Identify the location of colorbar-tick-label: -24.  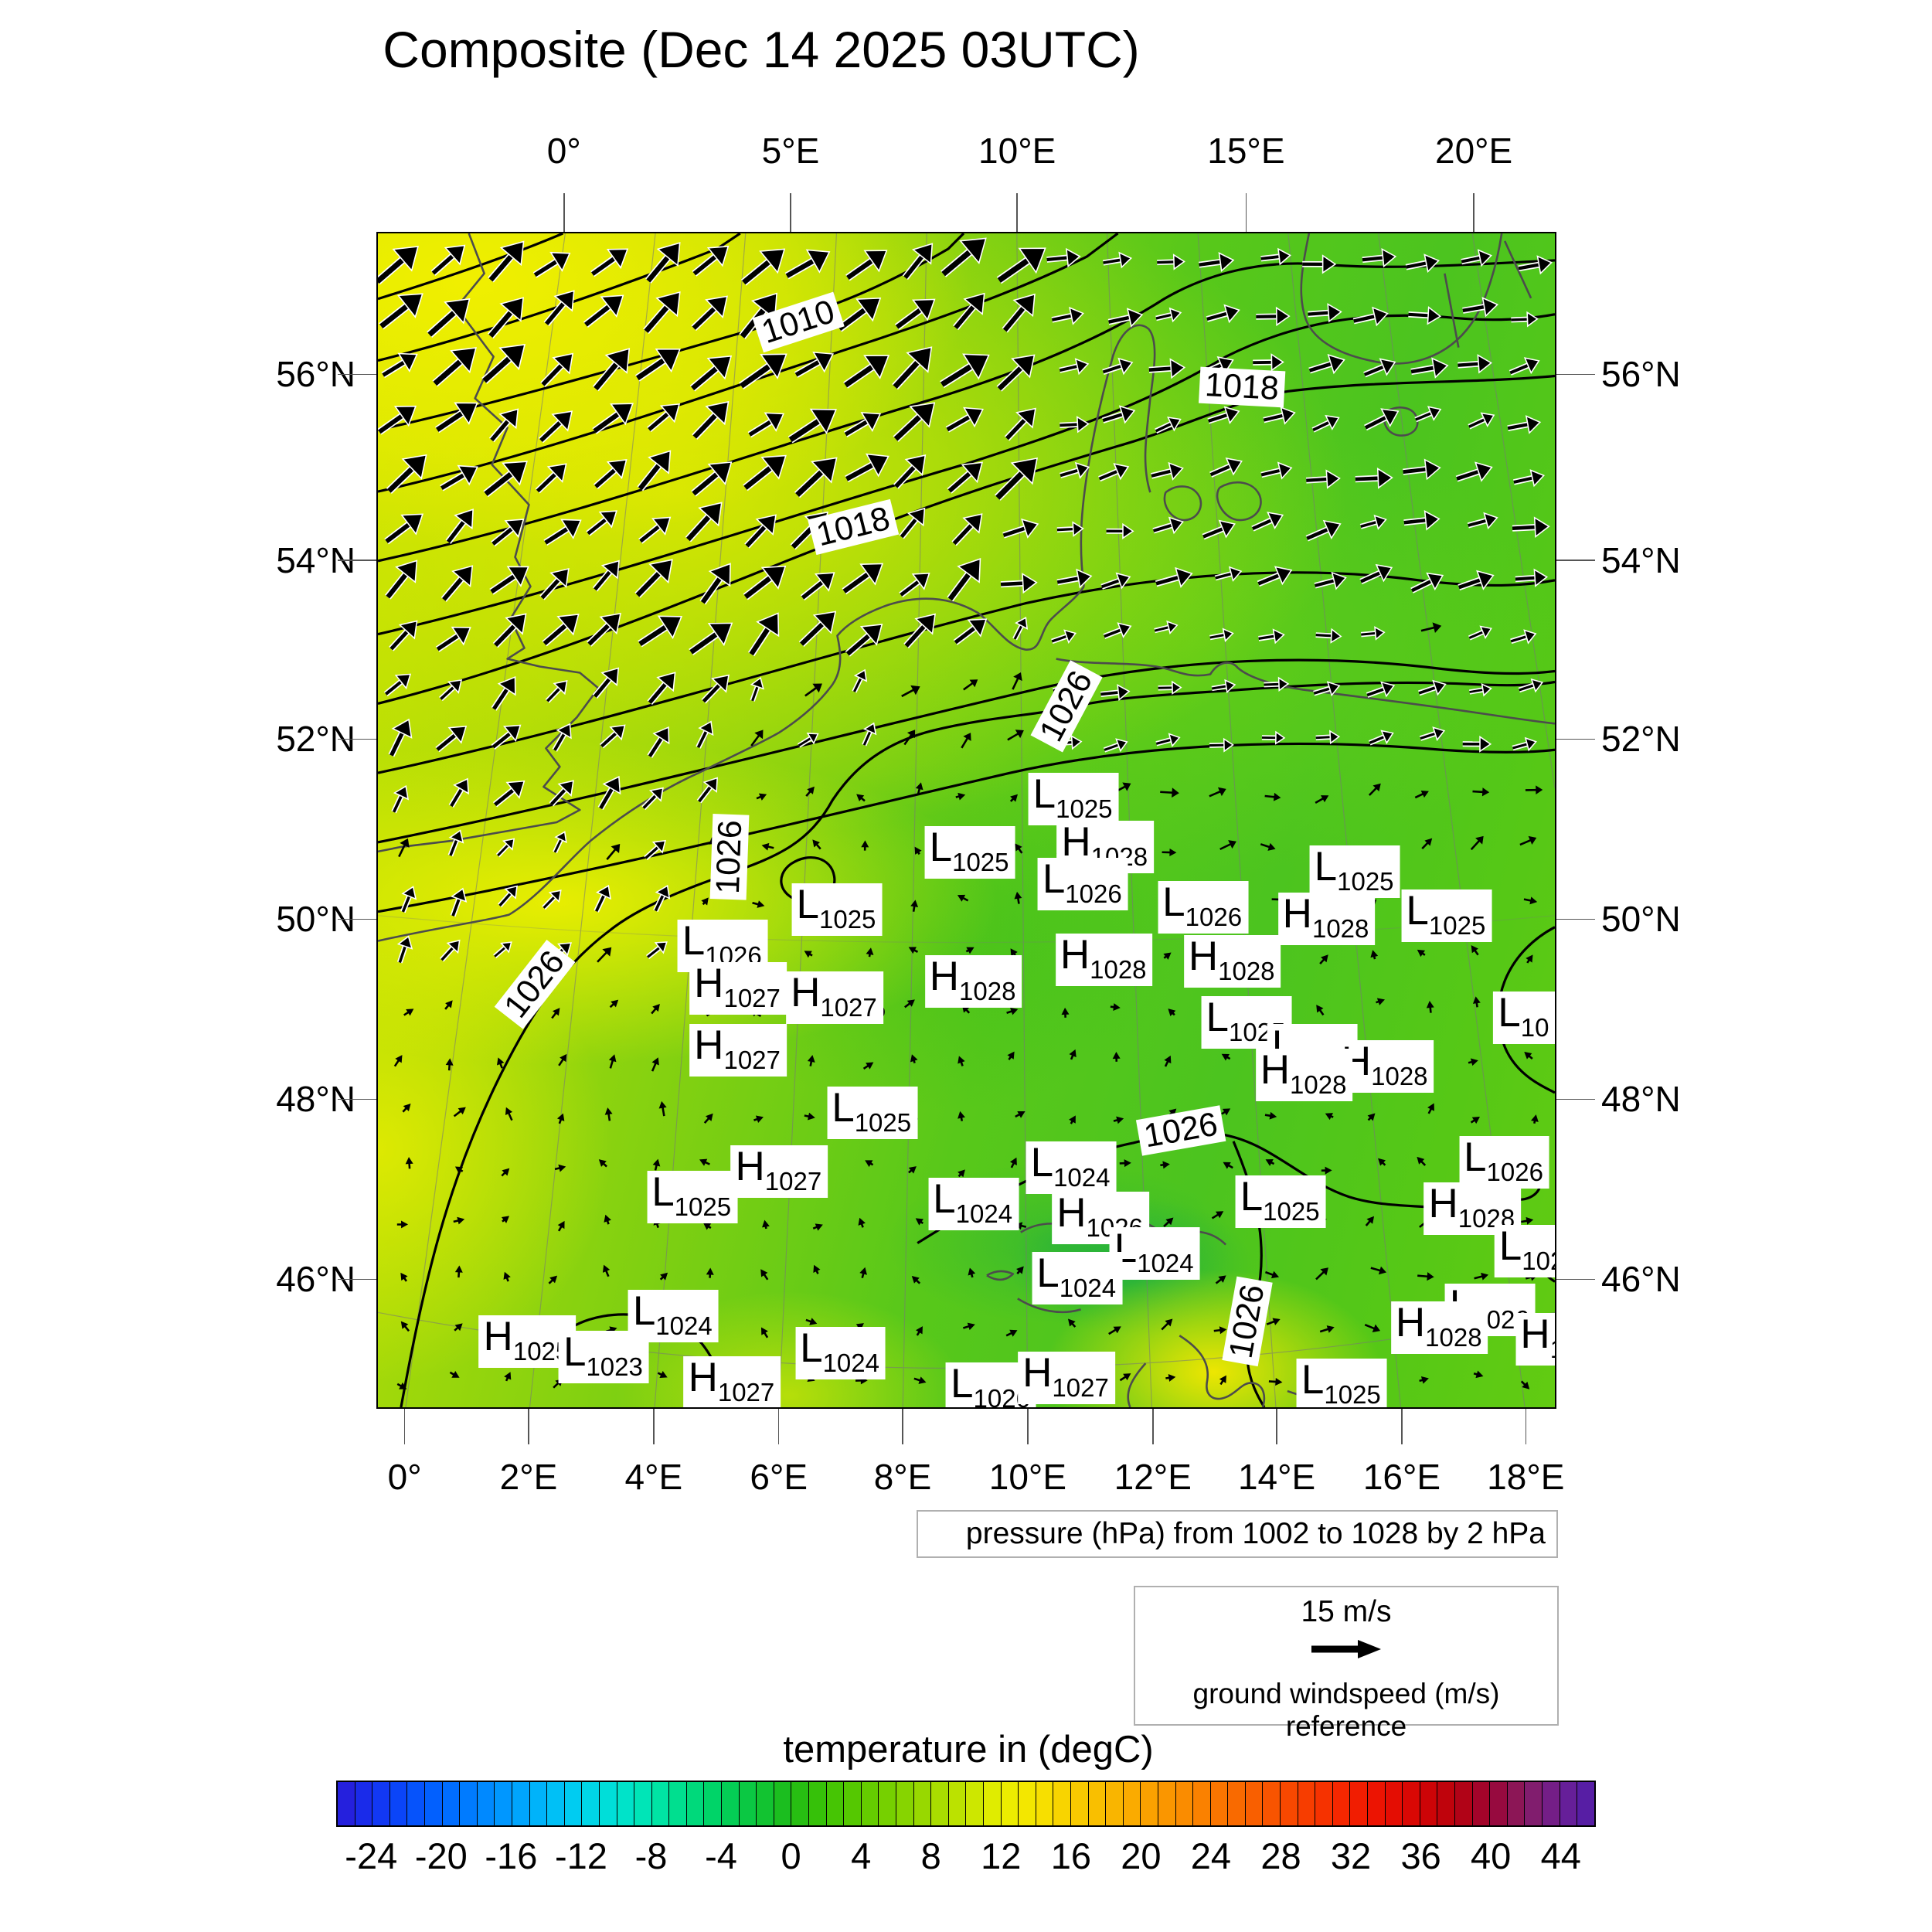
(372, 1856).